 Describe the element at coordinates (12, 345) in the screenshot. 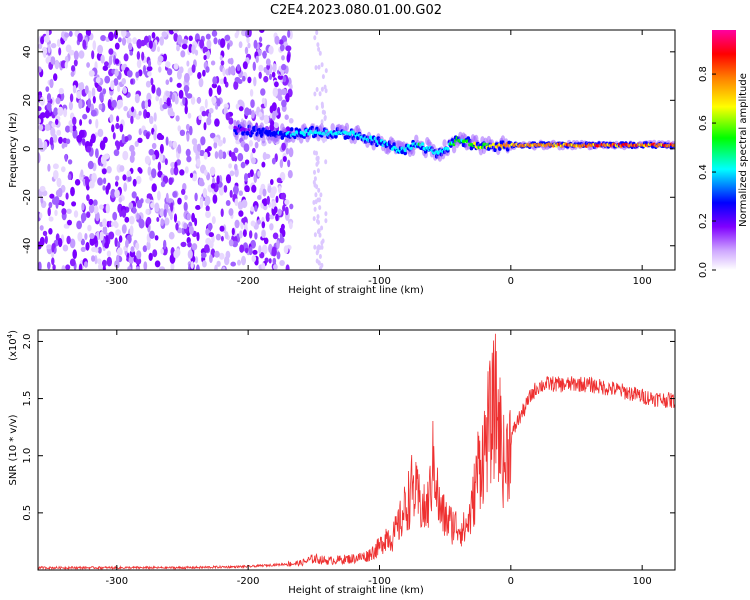

I see `snr-scale-label: (x104)` at that location.